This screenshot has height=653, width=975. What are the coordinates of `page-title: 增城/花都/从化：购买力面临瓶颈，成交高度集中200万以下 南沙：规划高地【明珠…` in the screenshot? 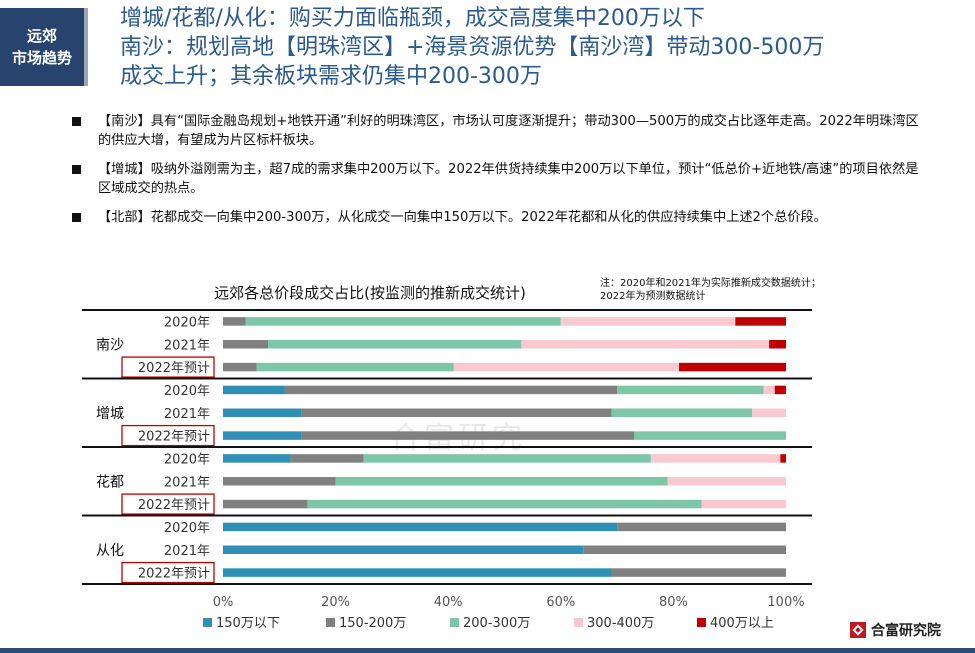 It's located at (535, 47).